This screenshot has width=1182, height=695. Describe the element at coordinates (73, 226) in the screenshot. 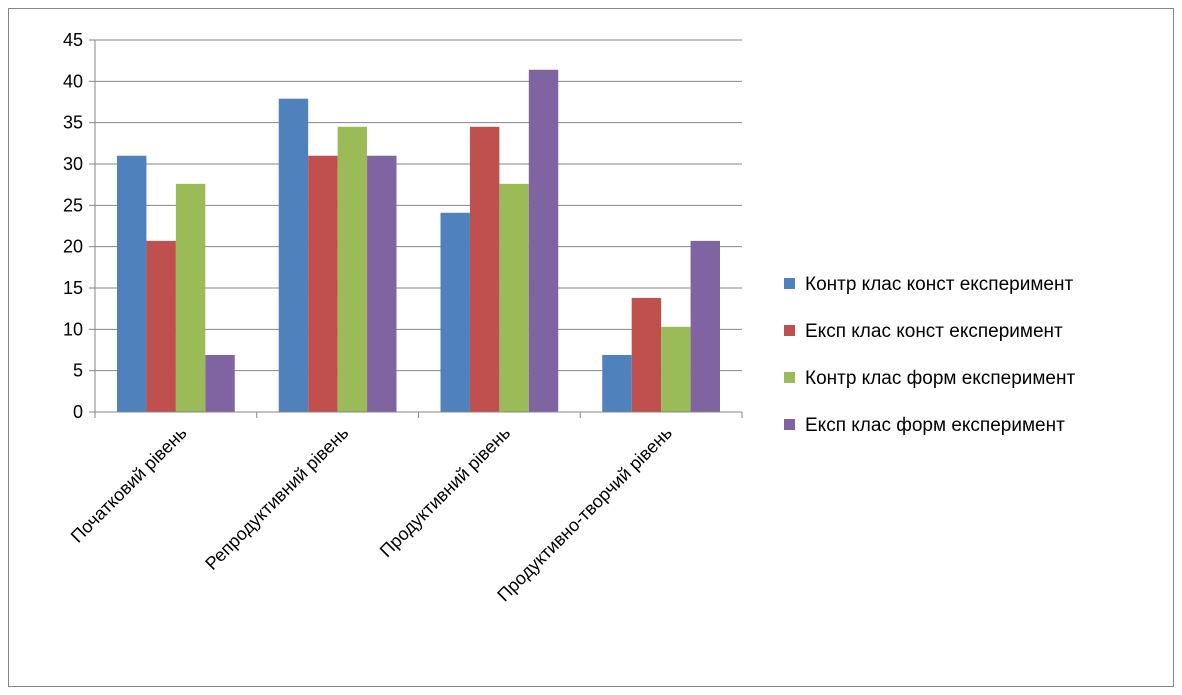

I see `y-tick-labels: 0 5 10 15 20 25 30 35 40 45` at that location.